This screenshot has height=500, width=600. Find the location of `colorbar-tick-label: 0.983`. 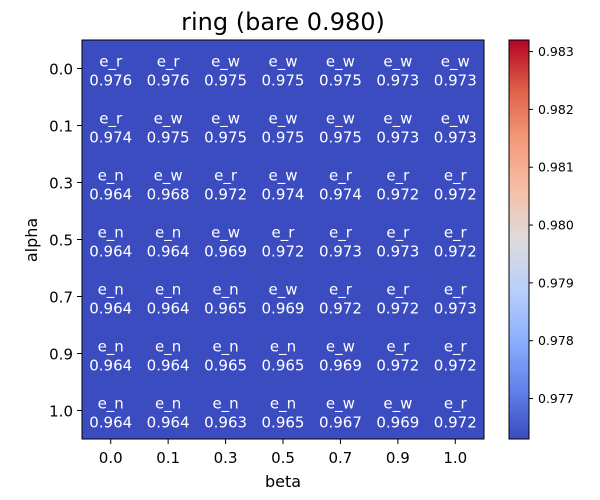

colorbar-tick-label: 0.983 is located at coordinates (556, 51).